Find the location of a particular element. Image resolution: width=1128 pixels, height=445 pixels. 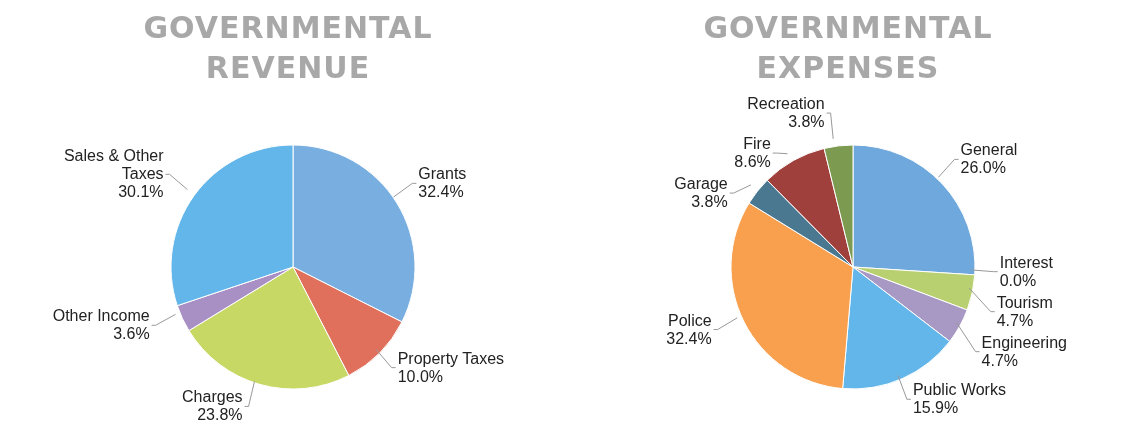

slice-label: Tourism is located at coordinates (1024, 302).